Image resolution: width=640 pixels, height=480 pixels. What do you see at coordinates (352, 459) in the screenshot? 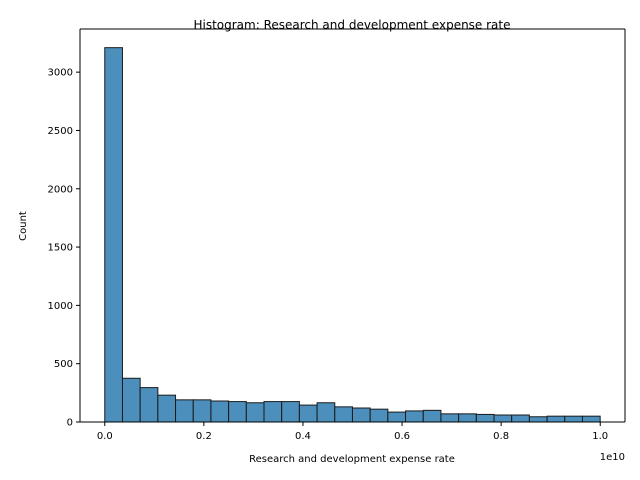
I see `x-axis-label: Research and development expense rate` at bounding box center [352, 459].